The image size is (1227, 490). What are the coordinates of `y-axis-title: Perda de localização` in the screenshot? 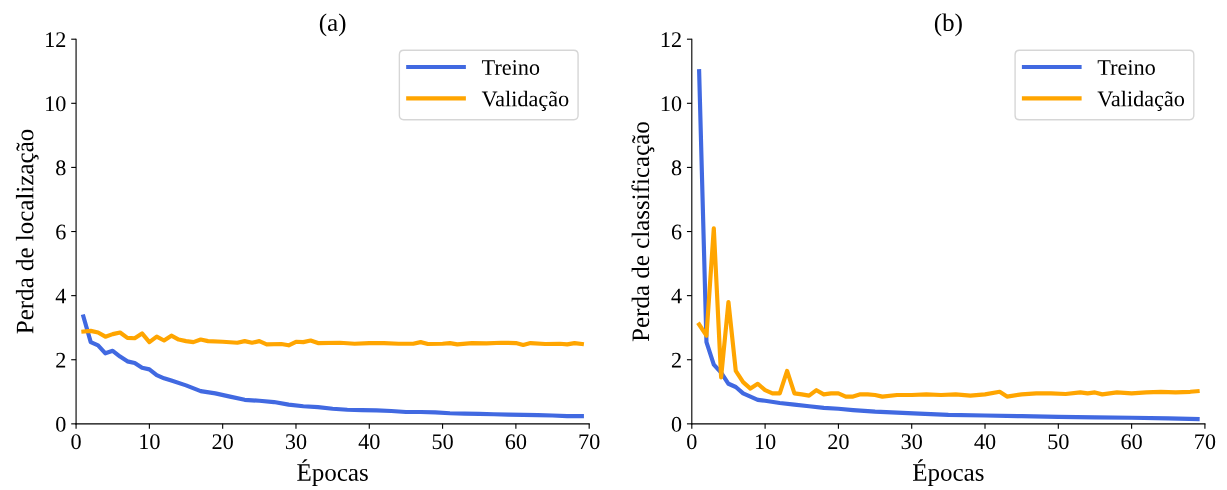 It's located at (27, 231).